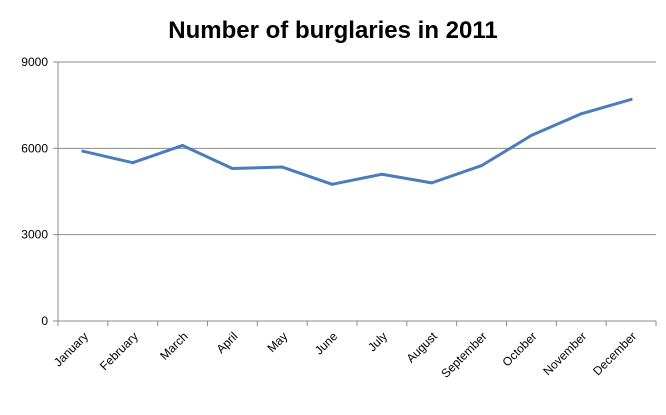 Image resolution: width=666 pixels, height=415 pixels. I want to click on y-axis-tick-labels: 0 3000 6000 9000, so click(34, 191).